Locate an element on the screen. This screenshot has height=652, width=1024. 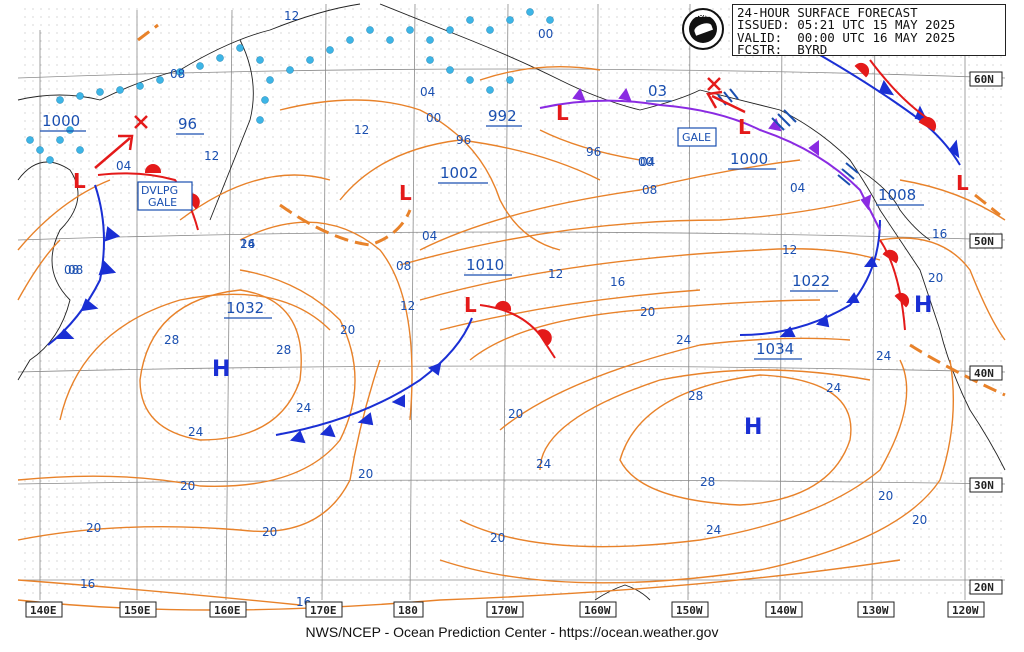
lon-label-150e: 150E is located at coordinates (137, 610).